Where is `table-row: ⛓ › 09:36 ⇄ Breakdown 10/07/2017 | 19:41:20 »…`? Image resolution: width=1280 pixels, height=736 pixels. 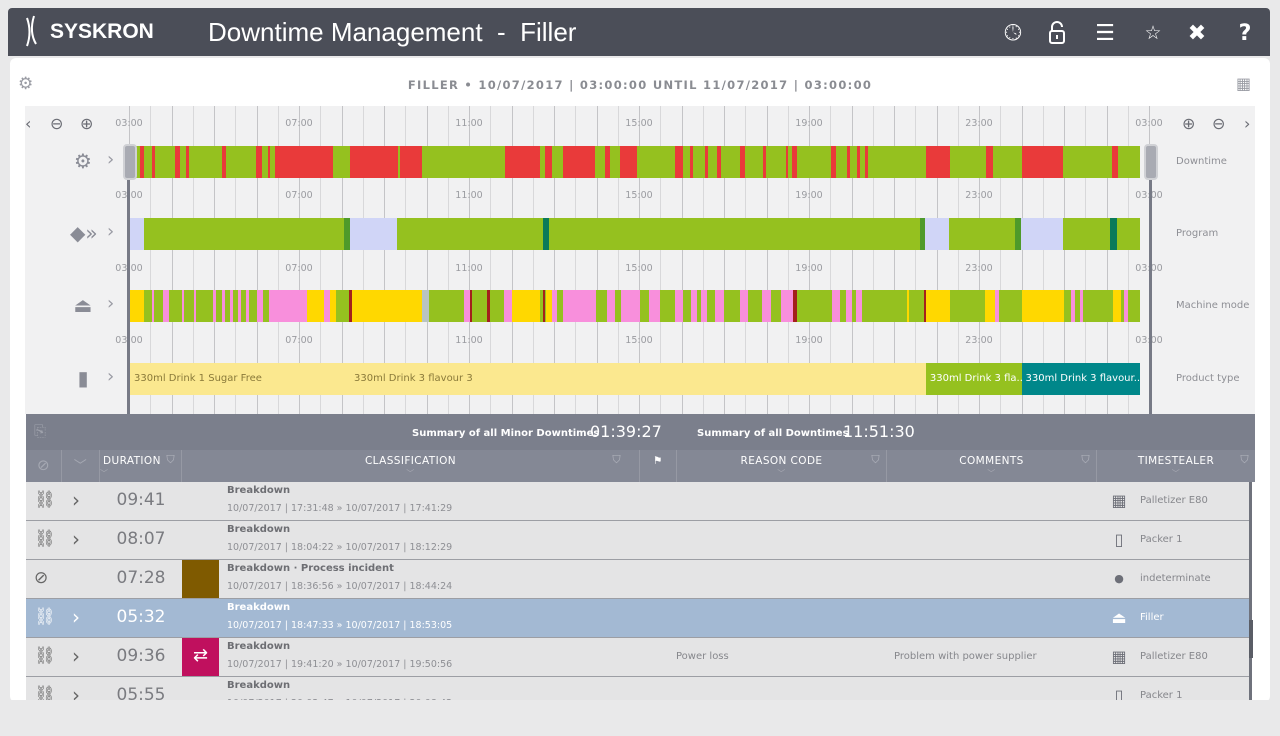
table-row: ⛓ › 09:36 ⇄ Breakdown 10/07/2017 | 19:41:20 »… is located at coordinates (638, 657).